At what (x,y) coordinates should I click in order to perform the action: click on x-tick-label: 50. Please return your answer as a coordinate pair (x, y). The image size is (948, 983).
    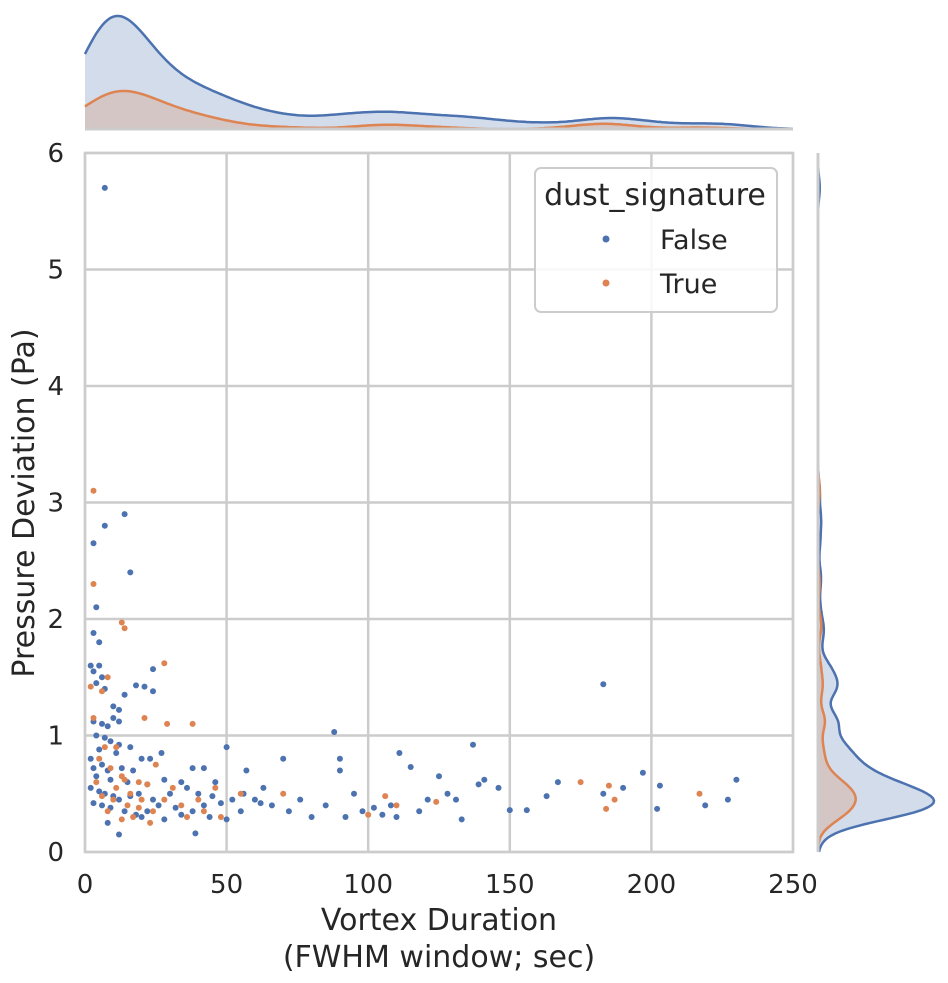
    Looking at the image, I should click on (226, 885).